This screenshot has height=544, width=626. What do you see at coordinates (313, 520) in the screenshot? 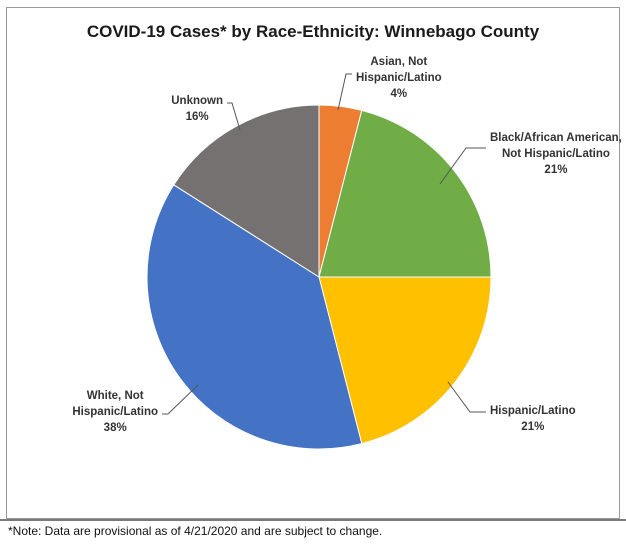
I see `divider` at bounding box center [313, 520].